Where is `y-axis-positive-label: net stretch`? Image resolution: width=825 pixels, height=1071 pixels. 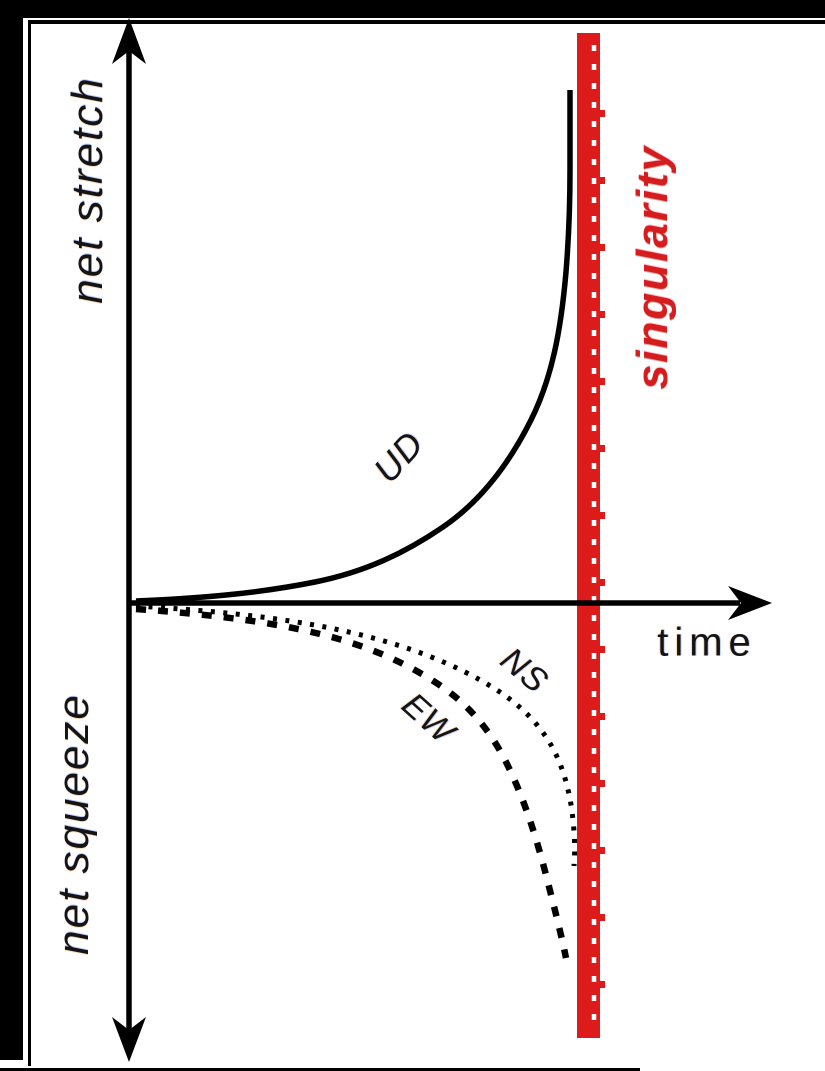 y-axis-positive-label: net stretch is located at coordinates (87, 190).